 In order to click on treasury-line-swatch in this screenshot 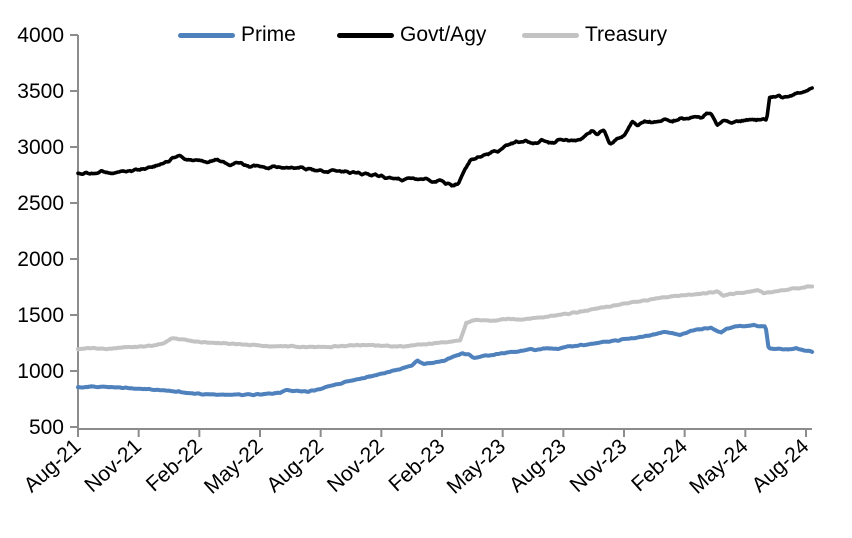, I will do `click(550, 35)`.